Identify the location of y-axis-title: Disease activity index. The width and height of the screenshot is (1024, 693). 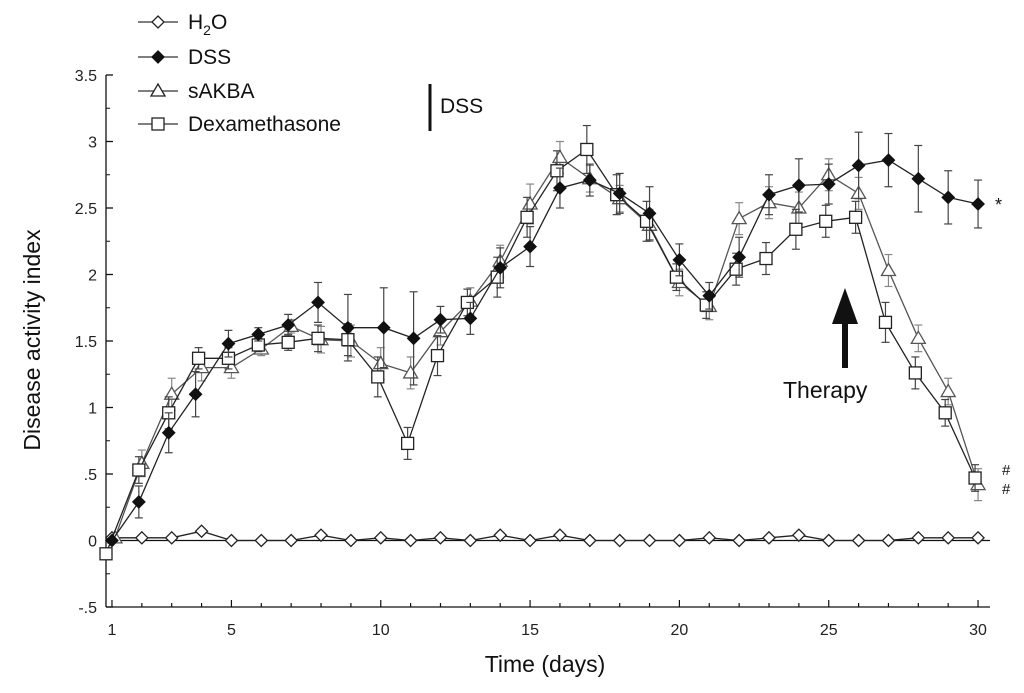
(32, 340).